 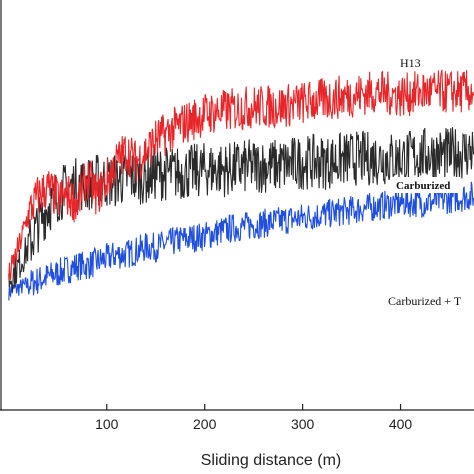 What do you see at coordinates (107, 424) in the screenshot?
I see `x-tick-label: 100` at bounding box center [107, 424].